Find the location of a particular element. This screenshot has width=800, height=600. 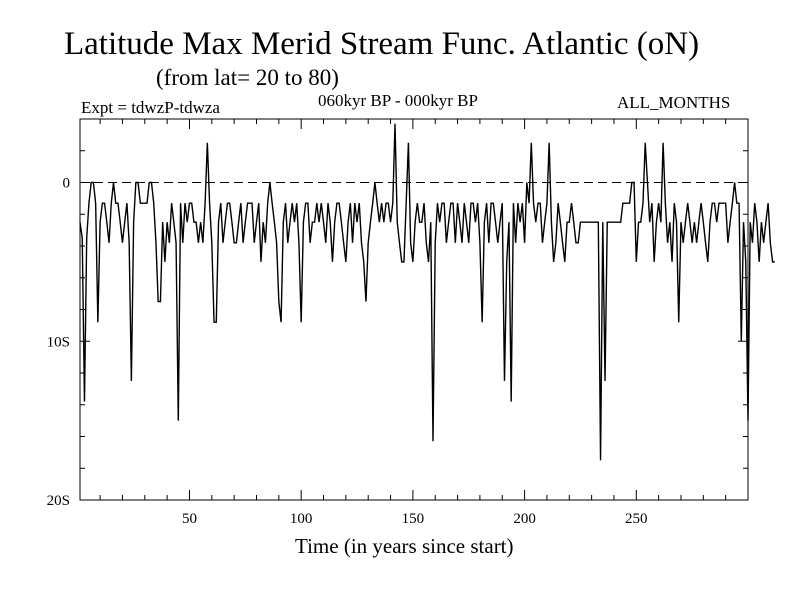

chart-subtitle: (from lat= 20 to 80) is located at coordinates (247, 77).